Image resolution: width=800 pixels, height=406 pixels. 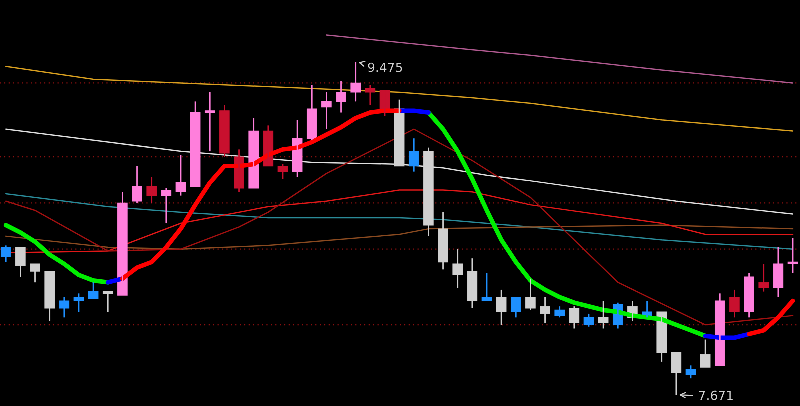 What do you see at coordinates (385, 67) in the screenshot?
I see `annotation: 9.475` at bounding box center [385, 67].